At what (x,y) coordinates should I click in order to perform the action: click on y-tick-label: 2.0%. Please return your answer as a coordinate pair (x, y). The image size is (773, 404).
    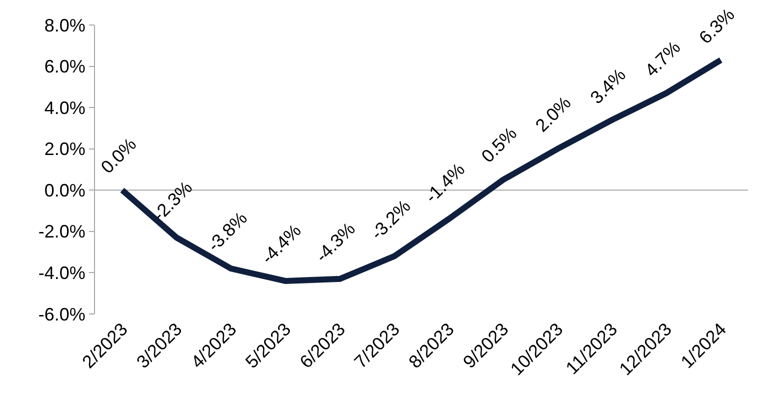
    Looking at the image, I should click on (65, 149).